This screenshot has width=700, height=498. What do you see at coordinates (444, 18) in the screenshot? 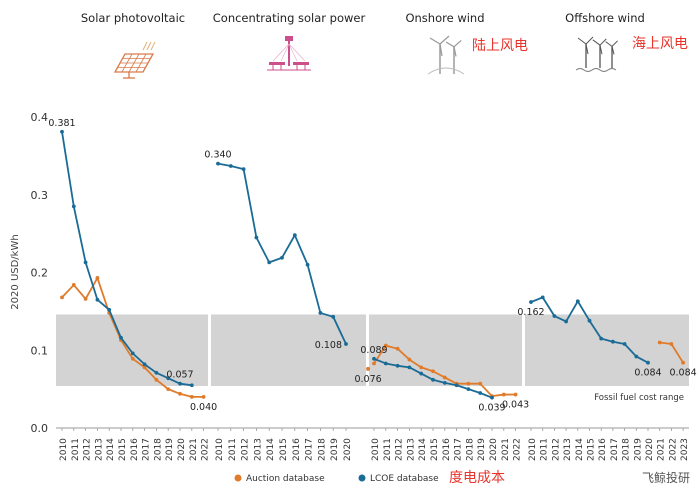
I see `panel-title: Onshore wind` at bounding box center [444, 18].